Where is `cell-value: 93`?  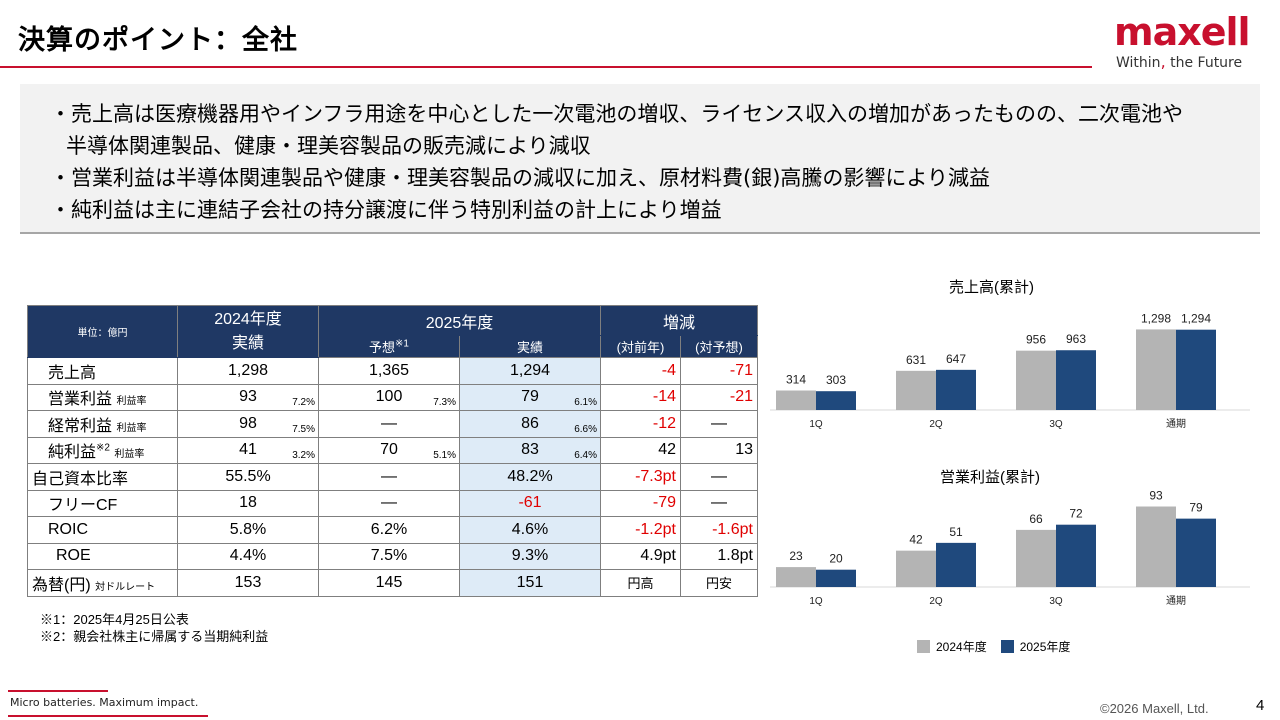 cell-value: 93 is located at coordinates (248, 397).